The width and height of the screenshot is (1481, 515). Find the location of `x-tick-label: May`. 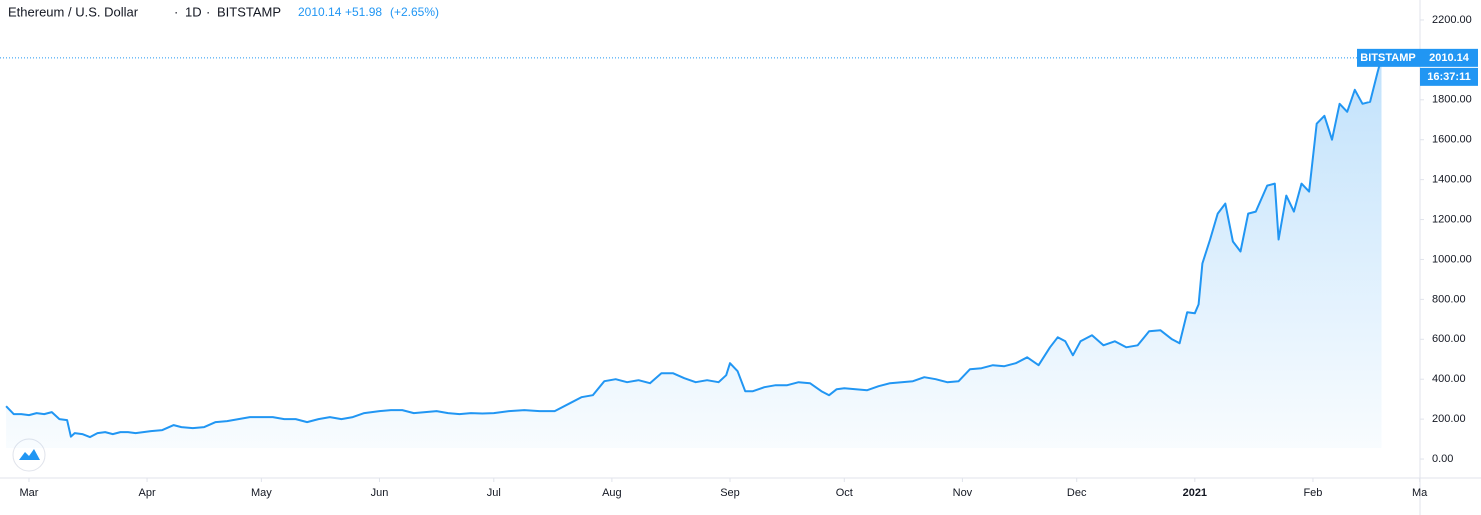

x-tick-label: May is located at coordinates (261, 493).